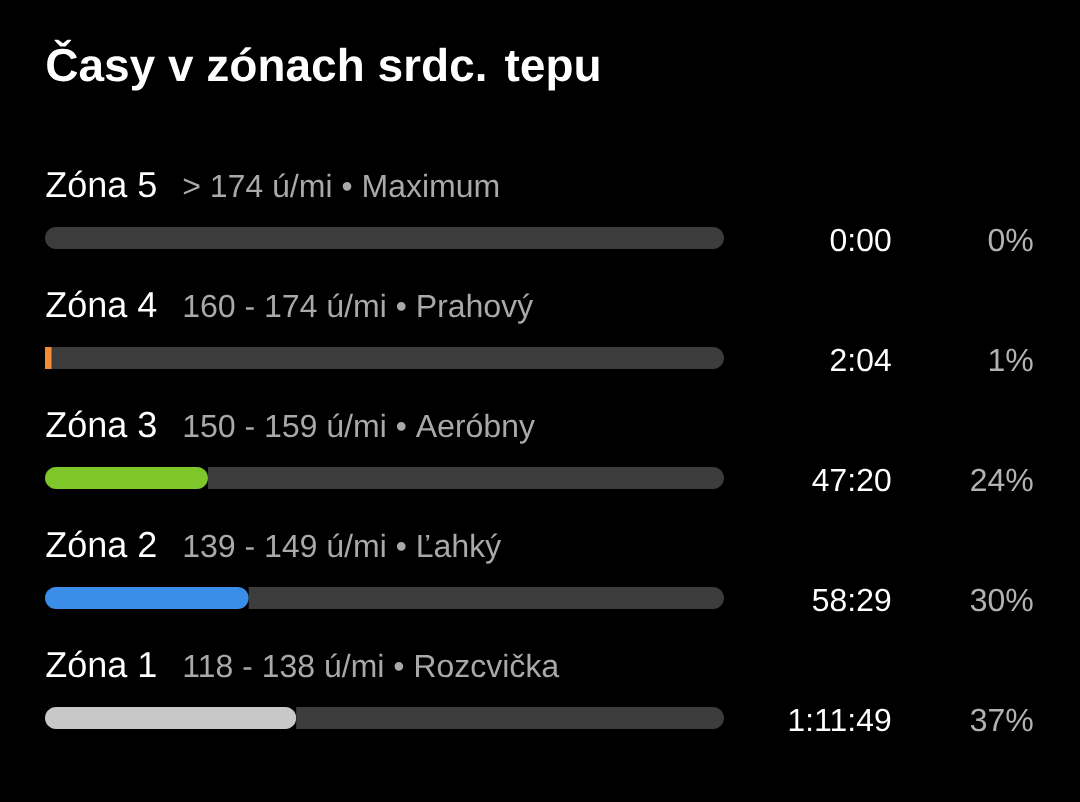 This screenshot has height=802, width=1080. Describe the element at coordinates (851, 480) in the screenshot. I see `text: 47:20` at that location.